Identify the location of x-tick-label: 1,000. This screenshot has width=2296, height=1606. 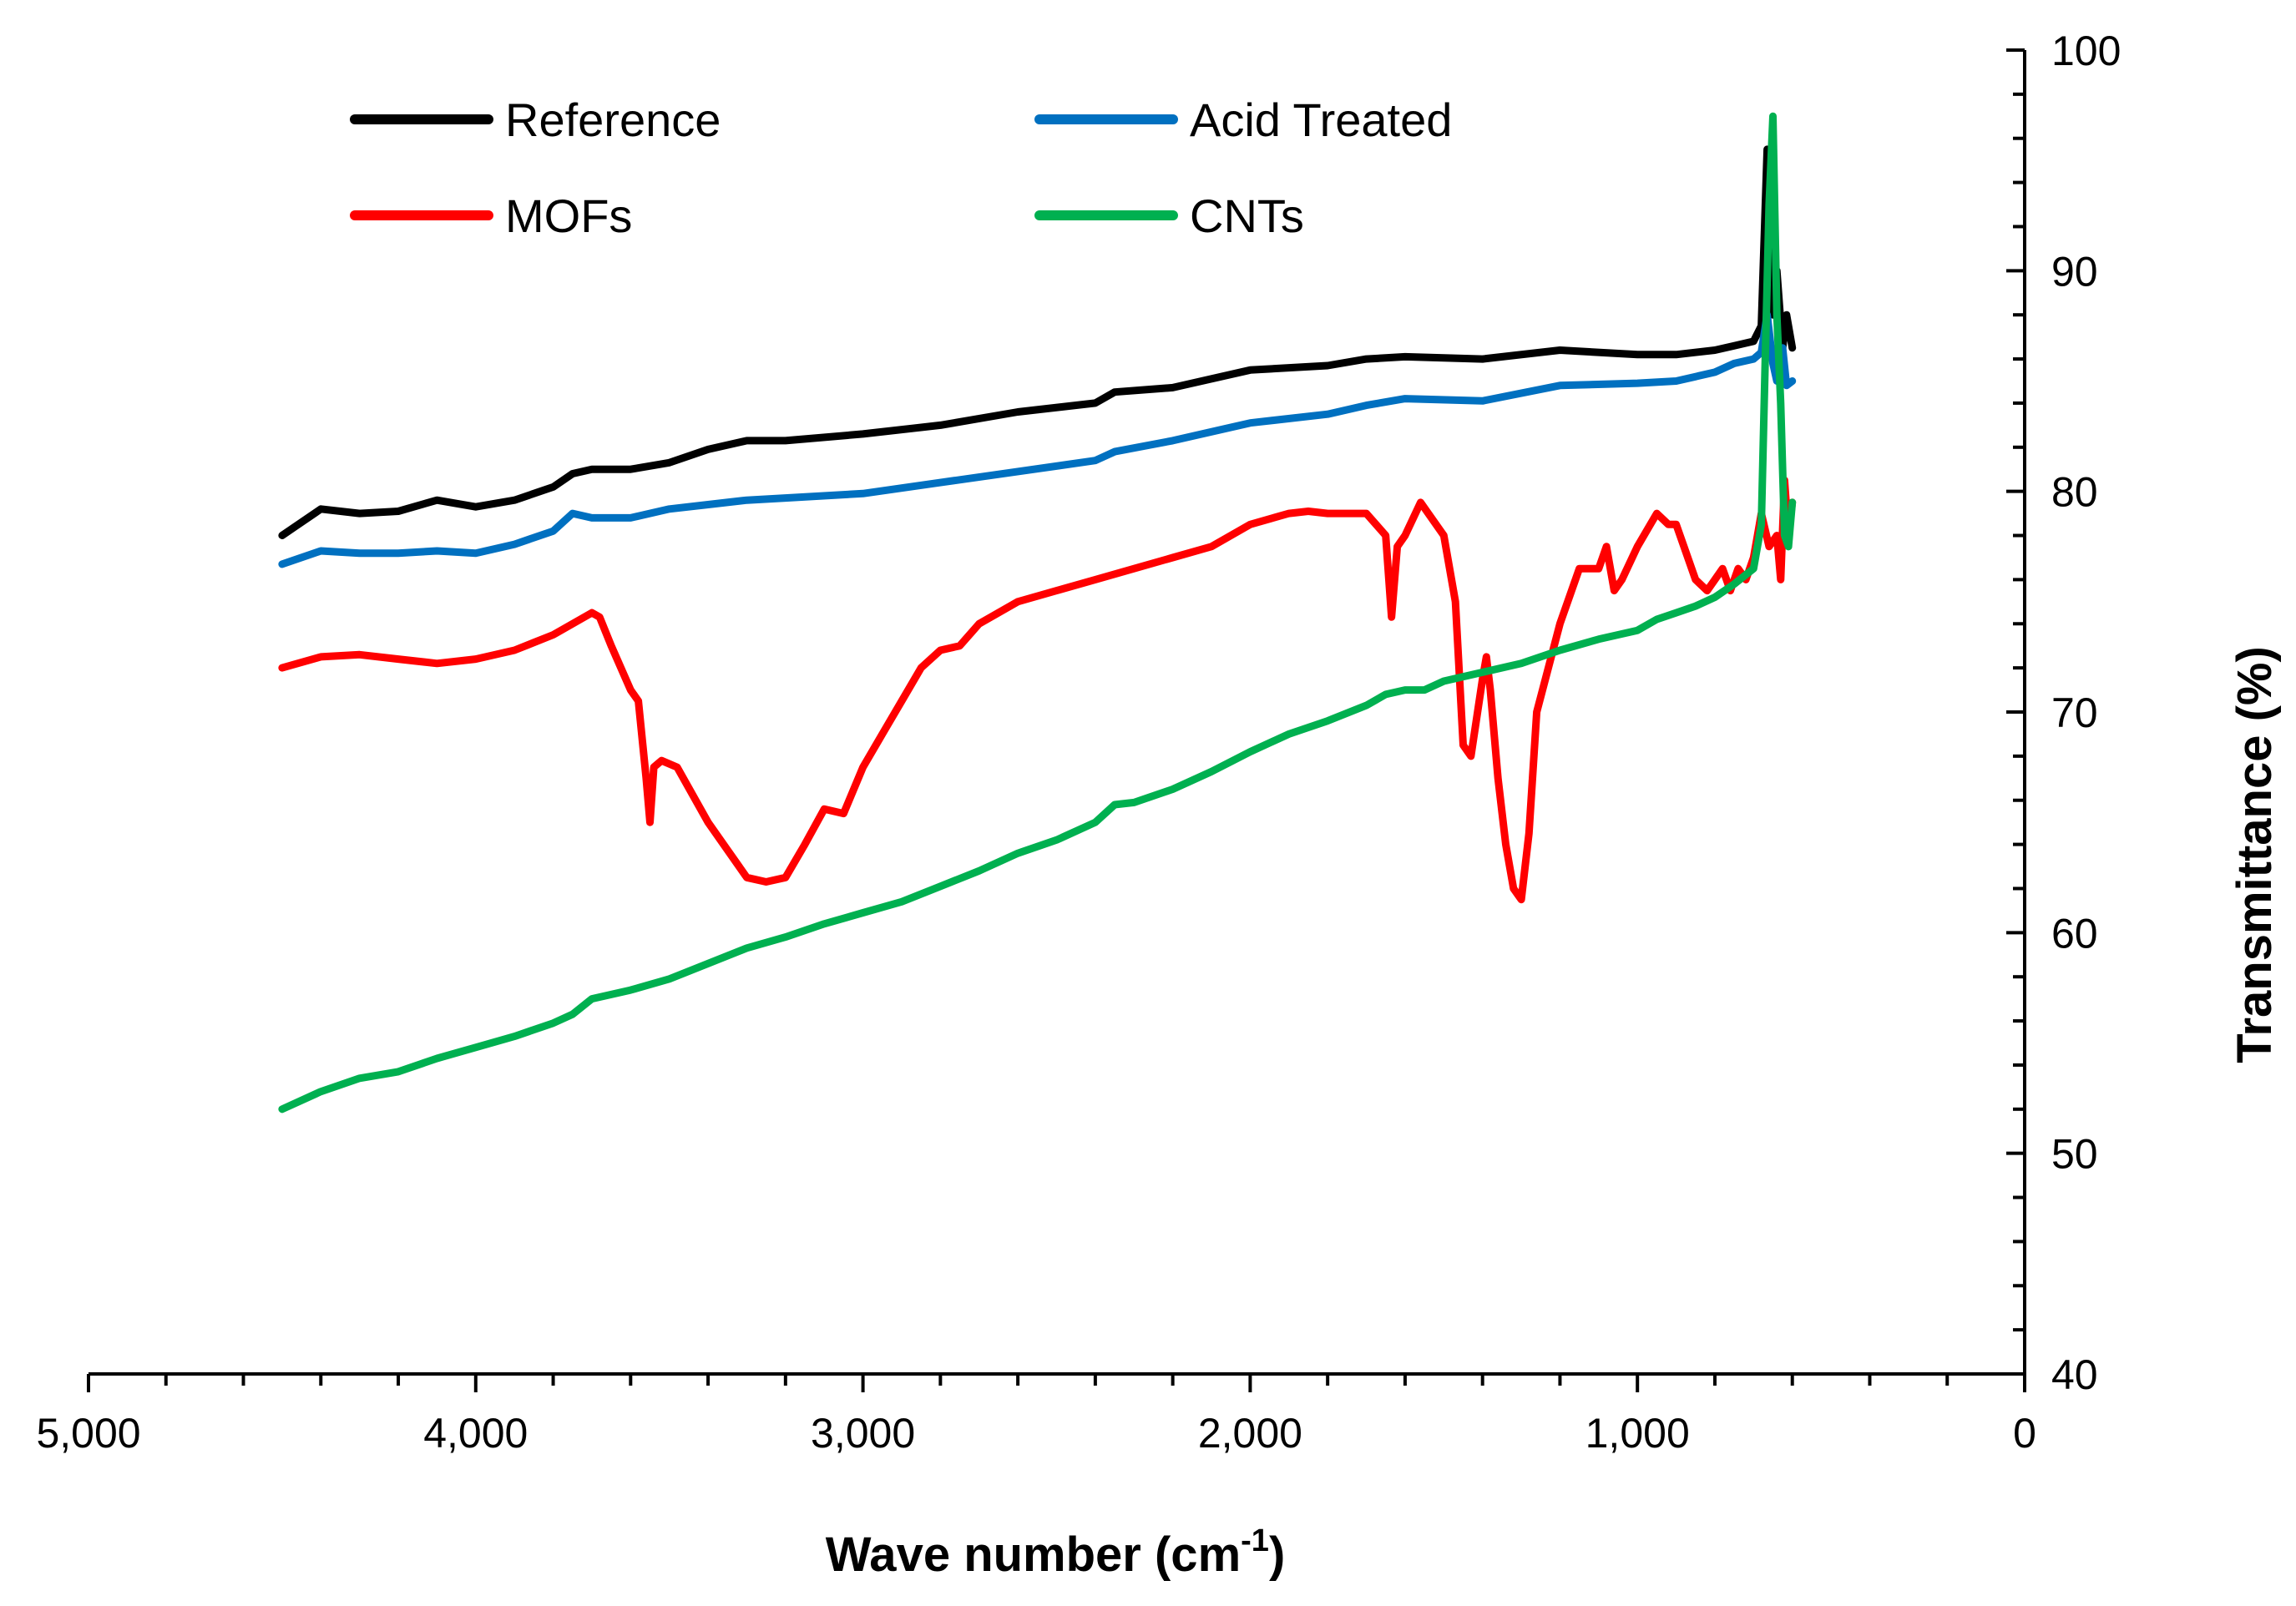
(1637, 1433).